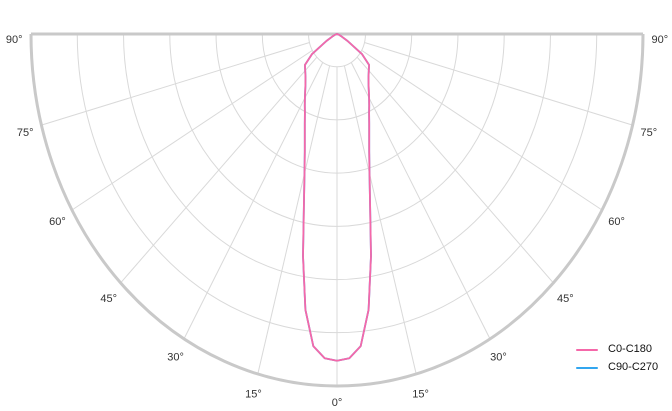 The height and width of the screenshot is (411, 672). Describe the element at coordinates (337, 197) in the screenshot. I see `series-curve-c0-c180` at that location.